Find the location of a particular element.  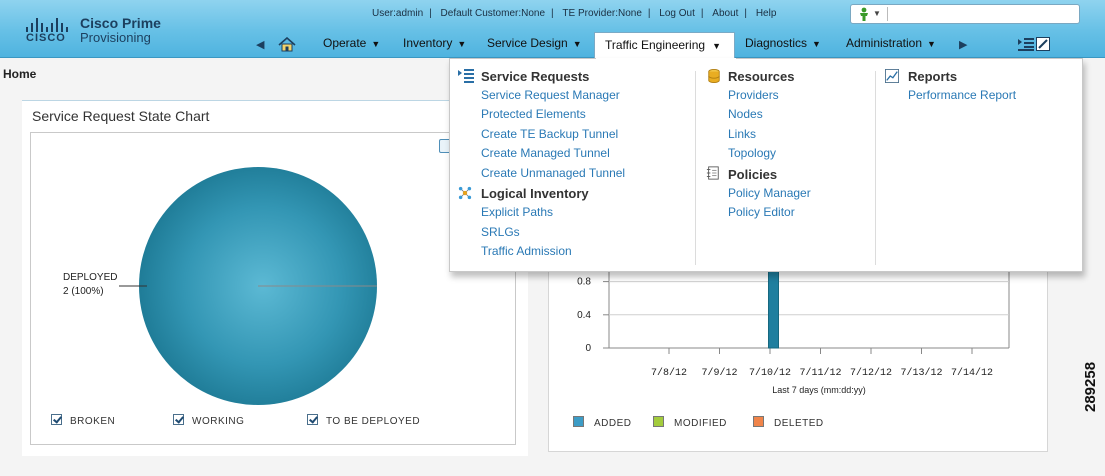

help-link: Help is located at coordinates (766, 13).